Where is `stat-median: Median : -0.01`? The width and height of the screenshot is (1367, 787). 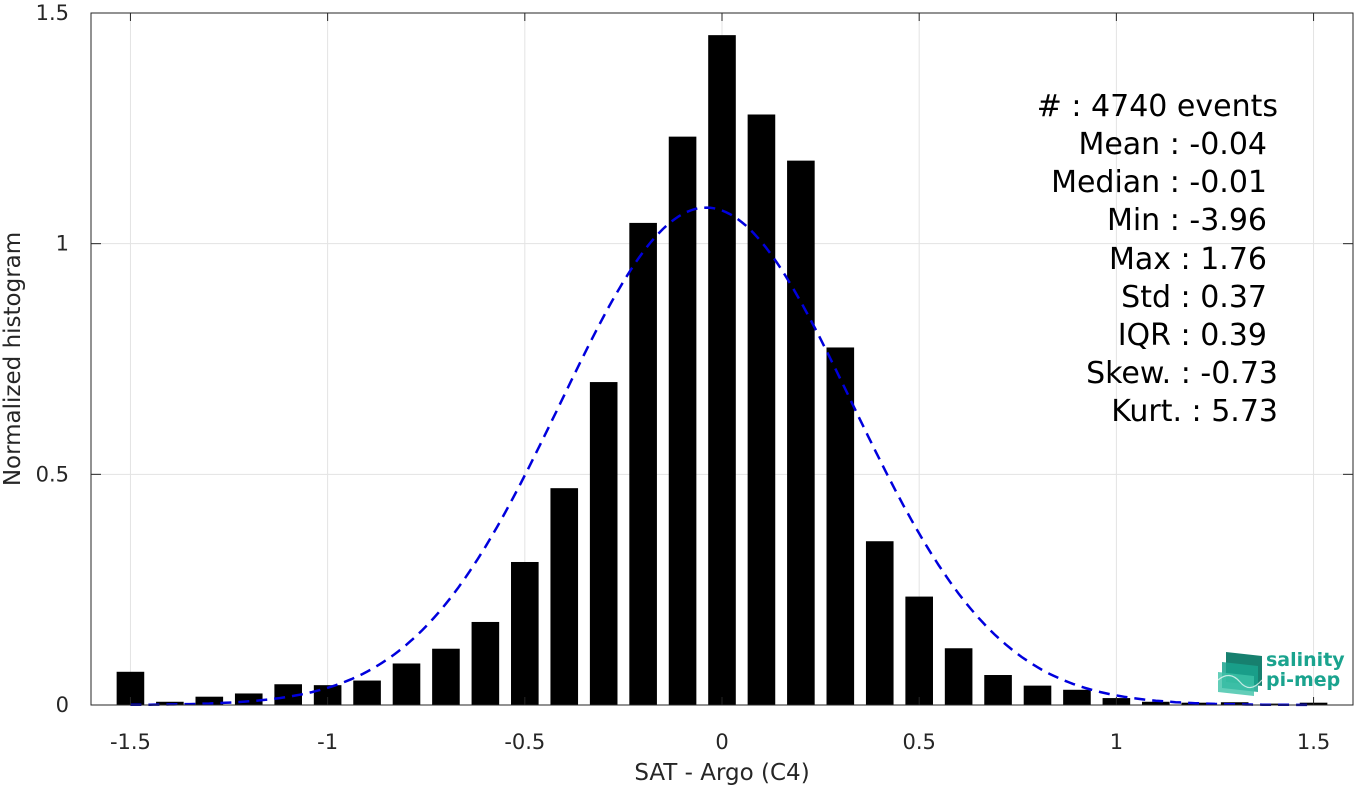 stat-median: Median : -0.01 is located at coordinates (1159, 182).